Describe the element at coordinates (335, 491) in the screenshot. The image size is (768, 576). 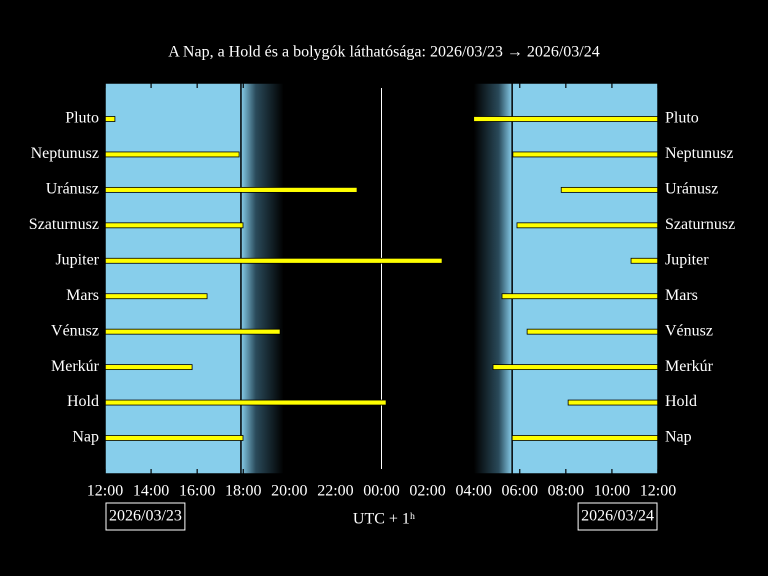
I see `x-tick-label: 22:00` at that location.